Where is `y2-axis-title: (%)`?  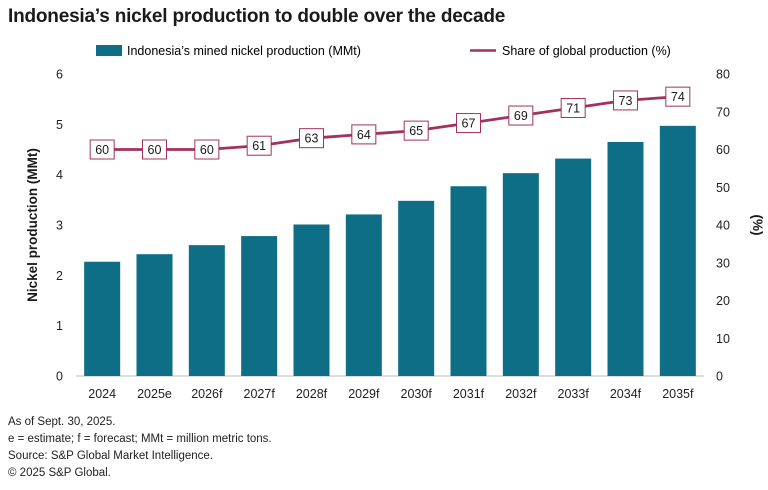
y2-axis-title: (%) is located at coordinates (757, 225).